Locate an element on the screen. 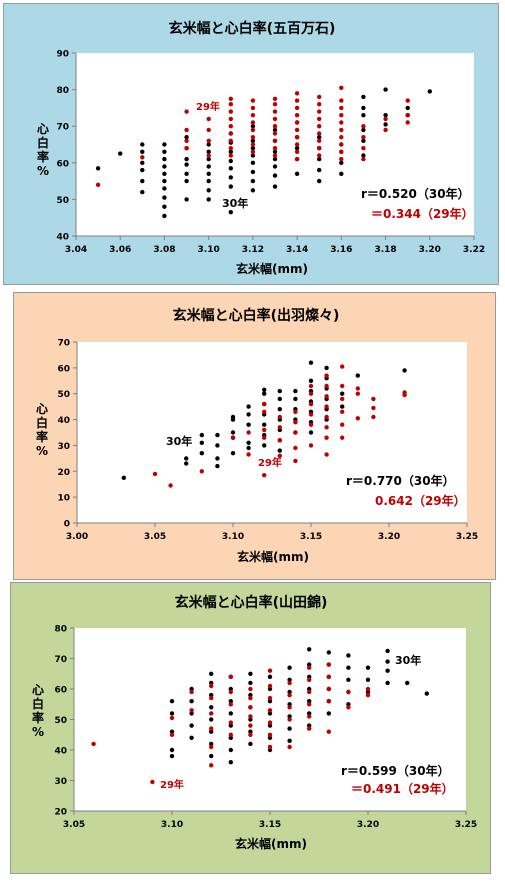 The height and width of the screenshot is (883, 505). y-tick-label: 40 is located at coordinates (63, 421).